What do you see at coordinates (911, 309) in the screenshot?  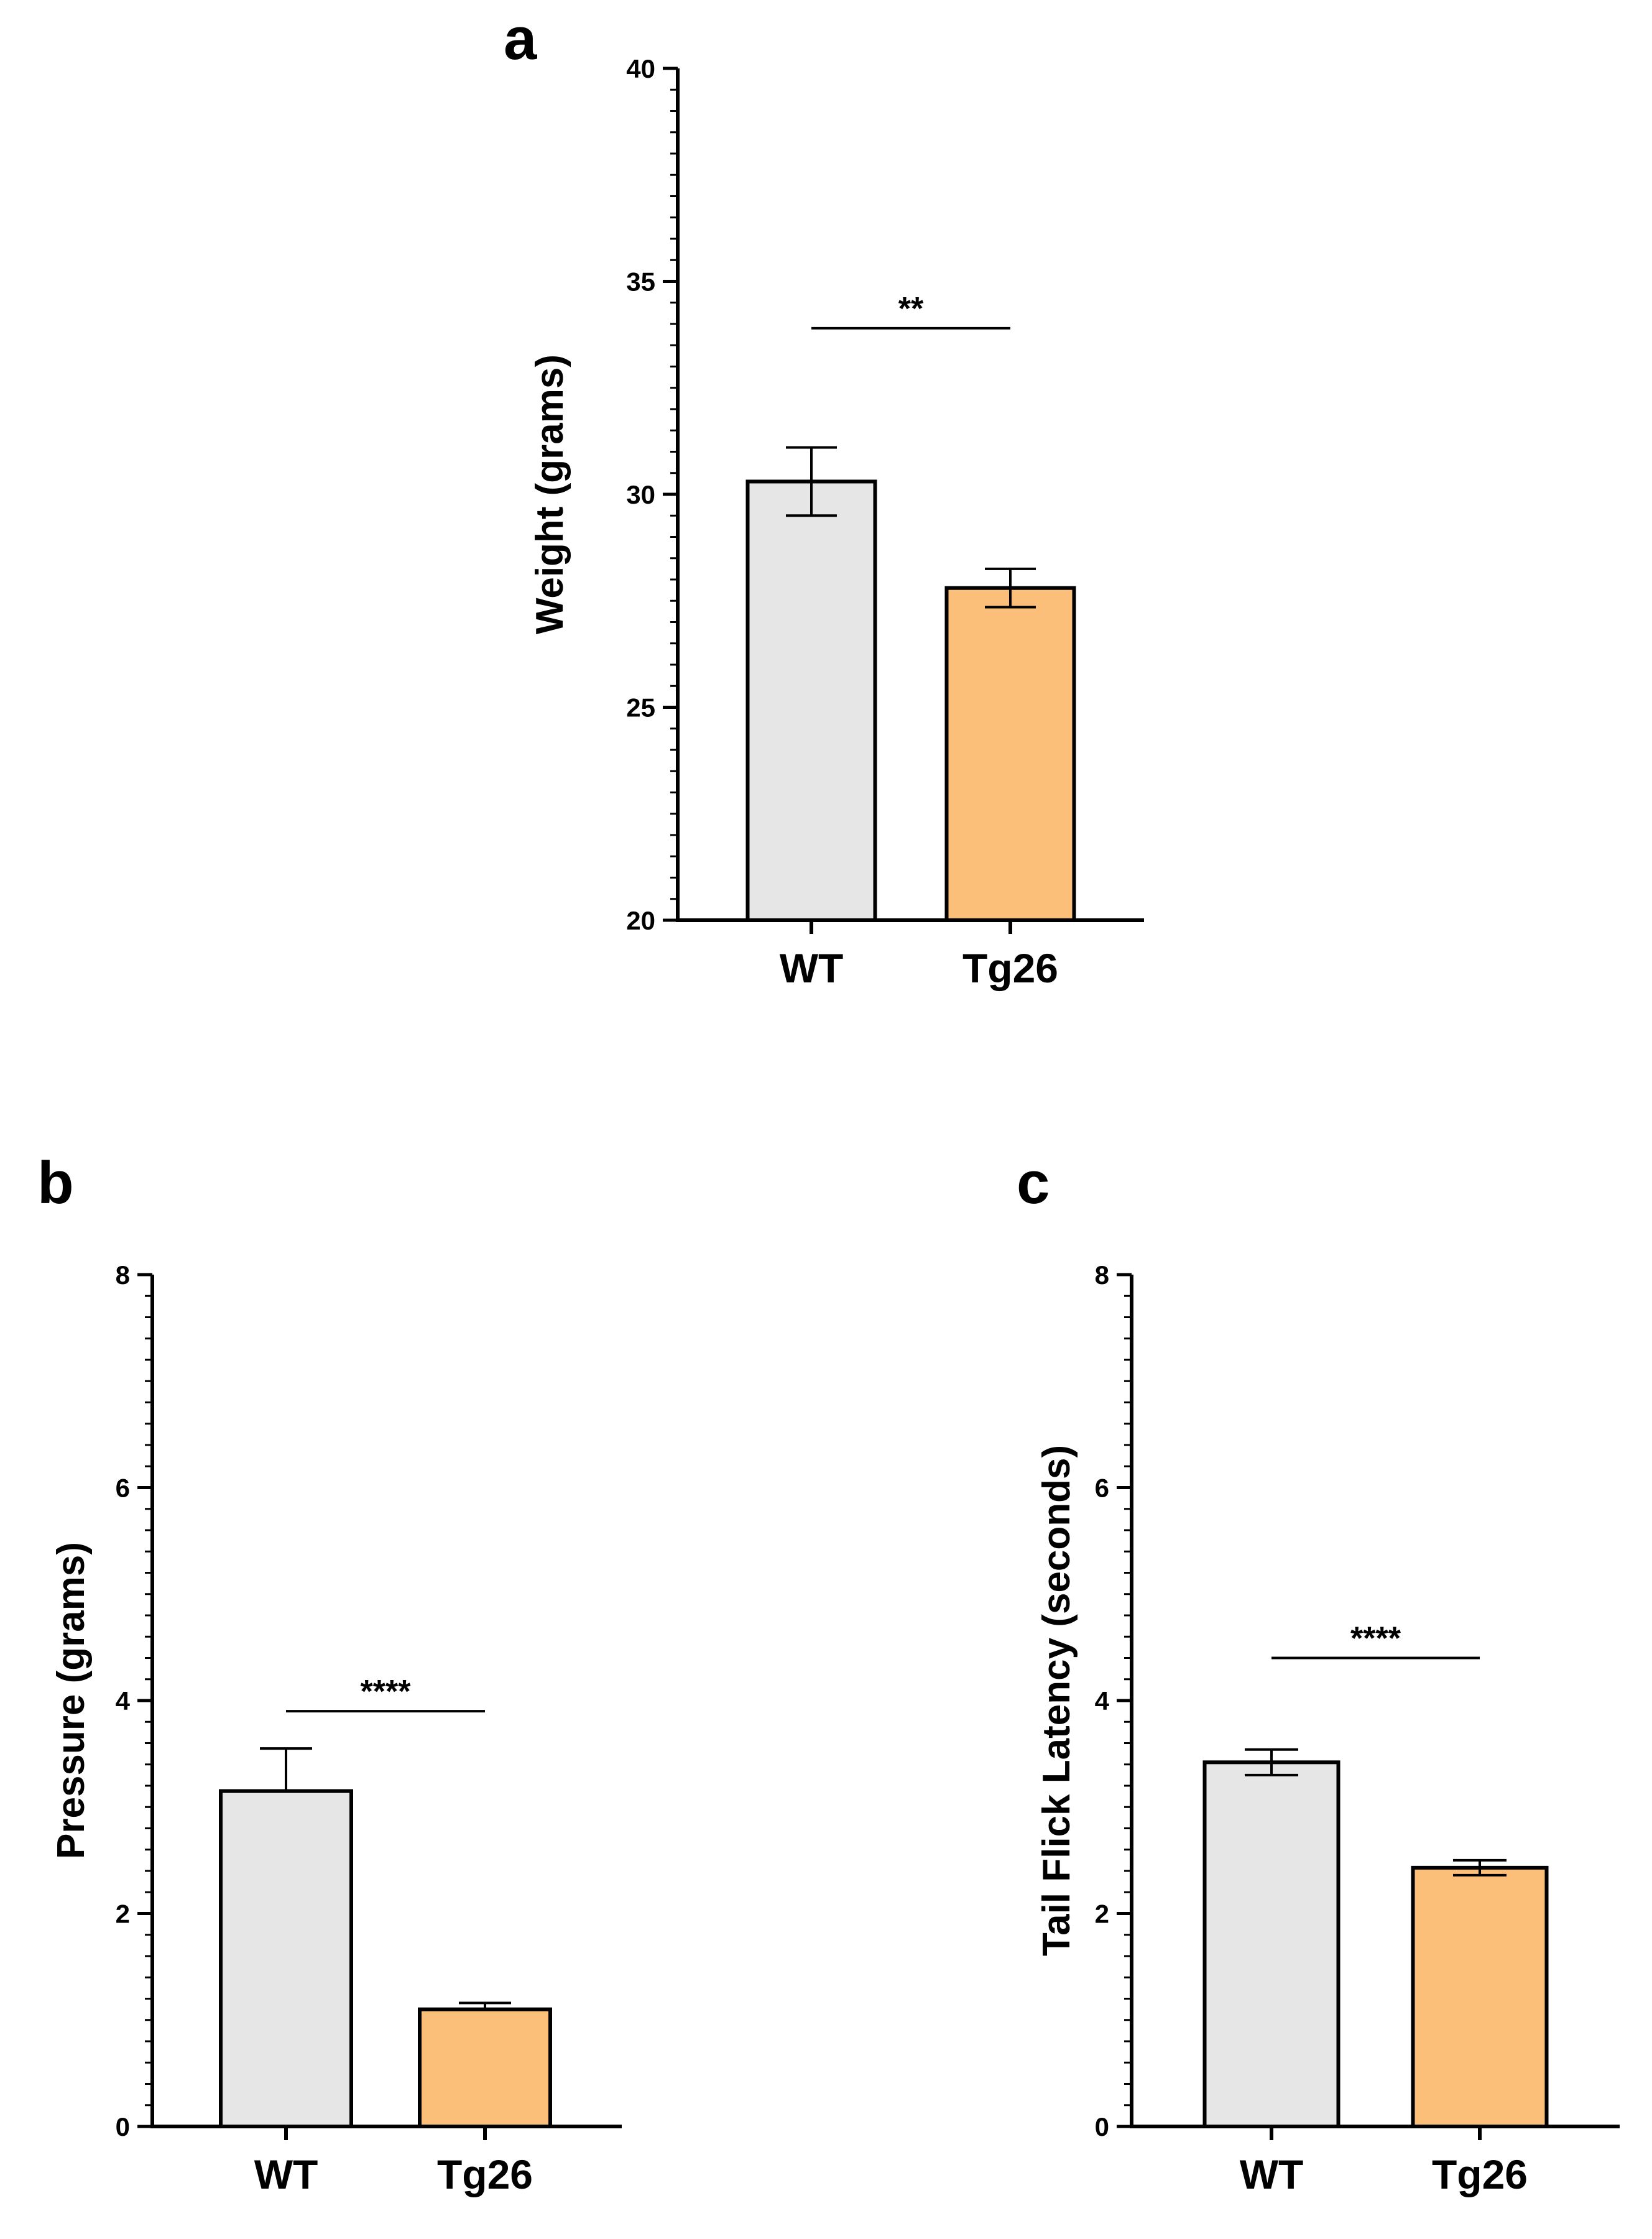 I see `significance-label: **` at bounding box center [911, 309].